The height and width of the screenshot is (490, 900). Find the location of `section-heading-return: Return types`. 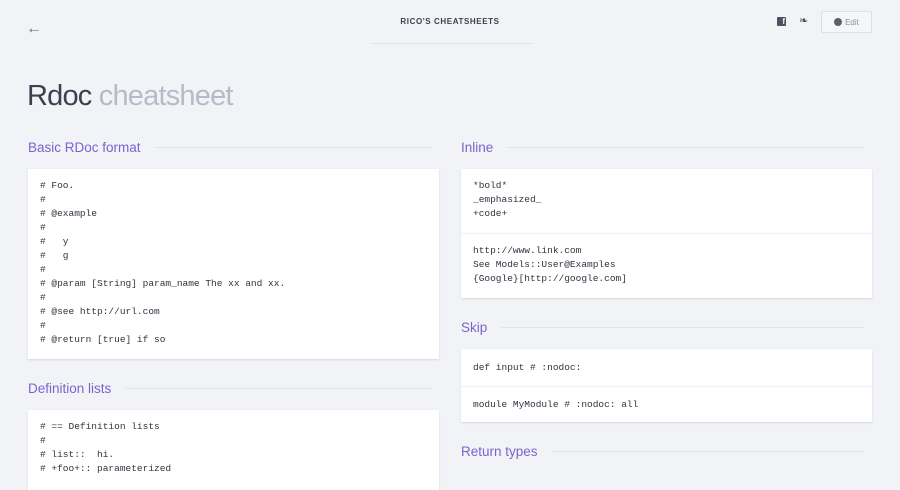

section-heading-return: Return types is located at coordinates (666, 451).